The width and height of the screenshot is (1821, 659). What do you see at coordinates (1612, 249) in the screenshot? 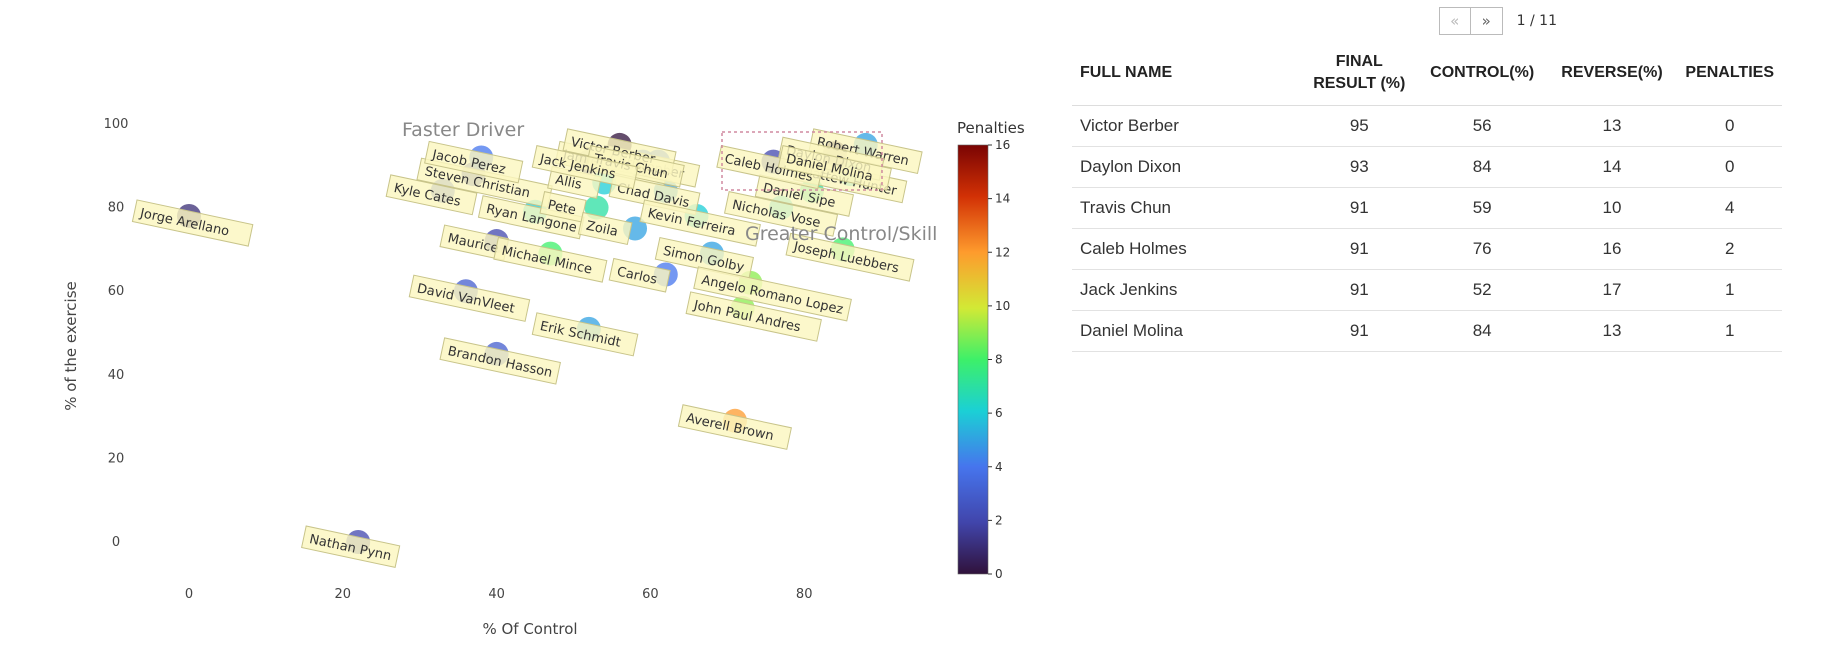
I see `cell-reverse: 16` at bounding box center [1612, 249].